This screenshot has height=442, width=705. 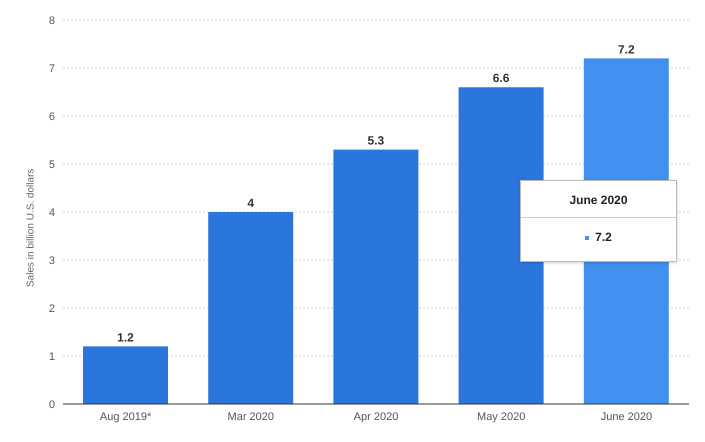 I want to click on y-axis-title: Sales in billion U.S. dollars, so click(x=31, y=227).